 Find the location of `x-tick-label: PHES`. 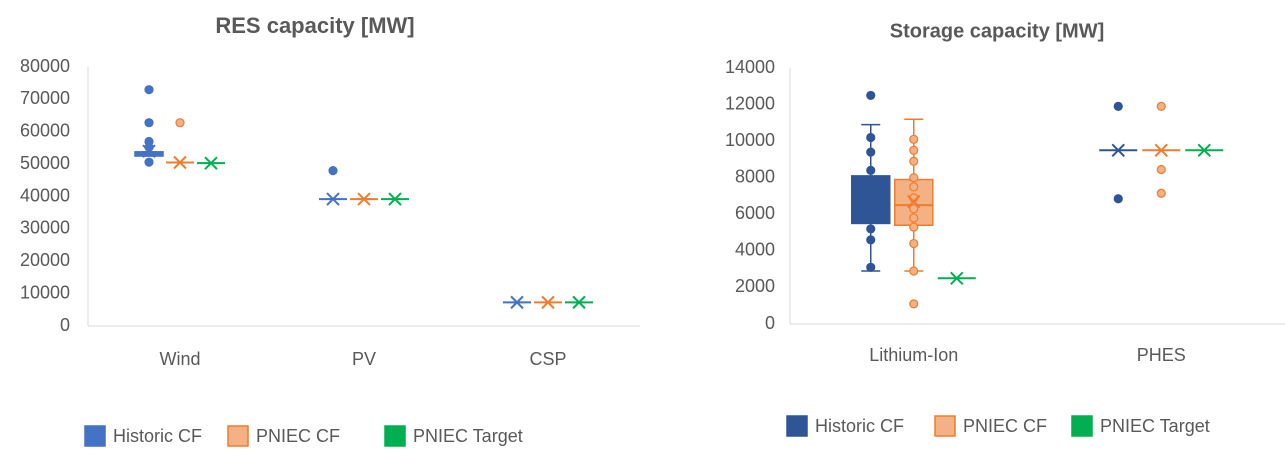

x-tick-label: PHES is located at coordinates (1161, 355).